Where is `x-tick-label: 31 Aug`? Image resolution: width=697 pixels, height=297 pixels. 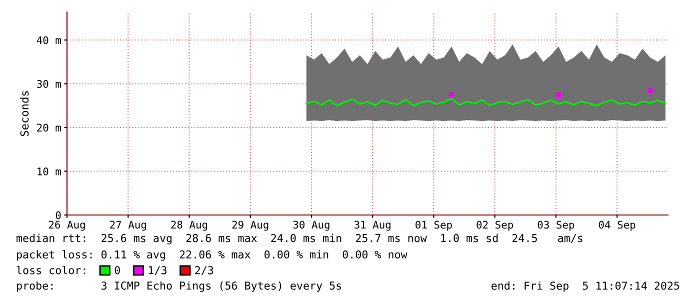
x-tick-label: 31 Aug is located at coordinates (372, 225).